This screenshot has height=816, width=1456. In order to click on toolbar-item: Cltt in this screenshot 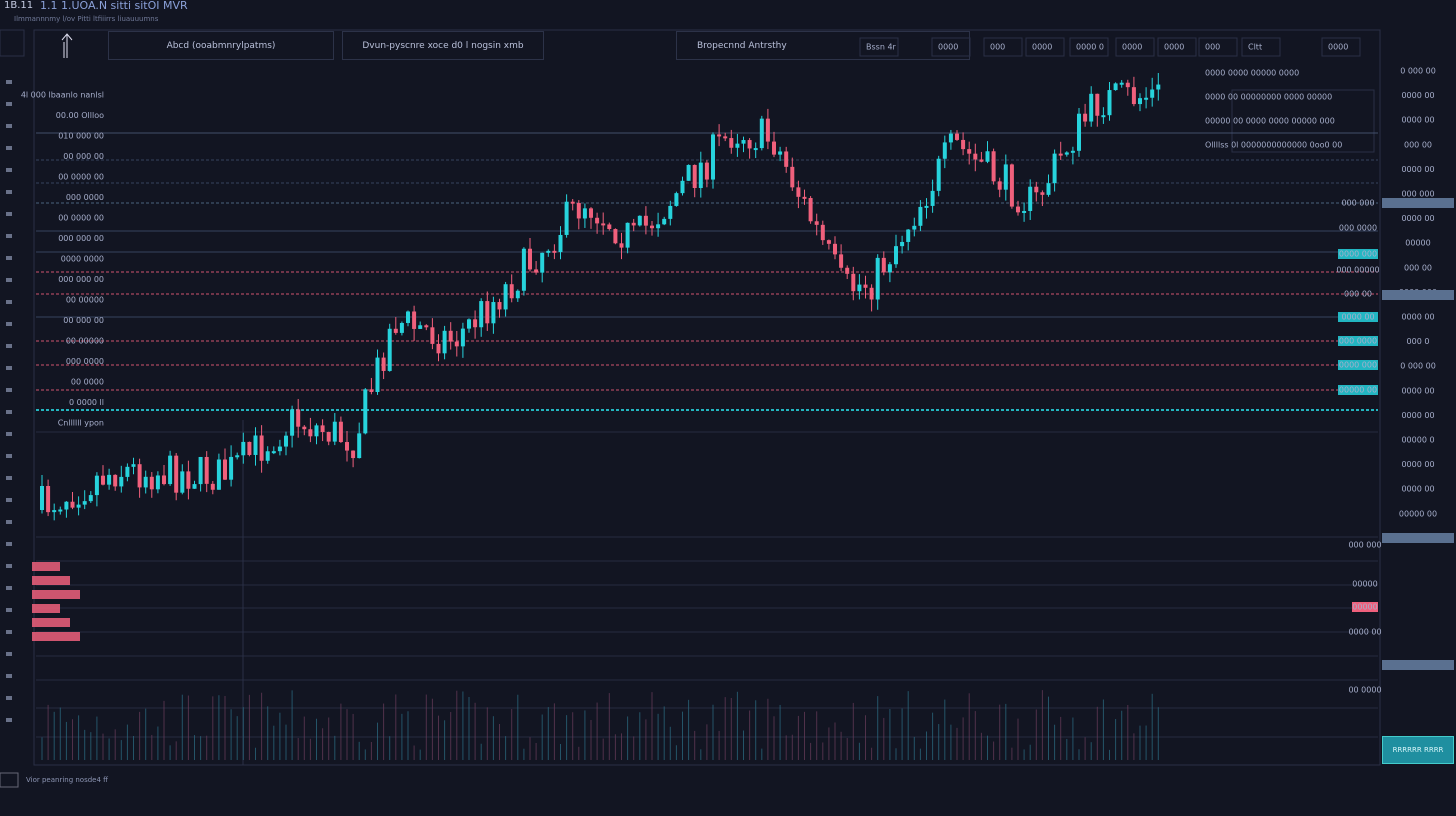, I will do `click(1255, 47)`.